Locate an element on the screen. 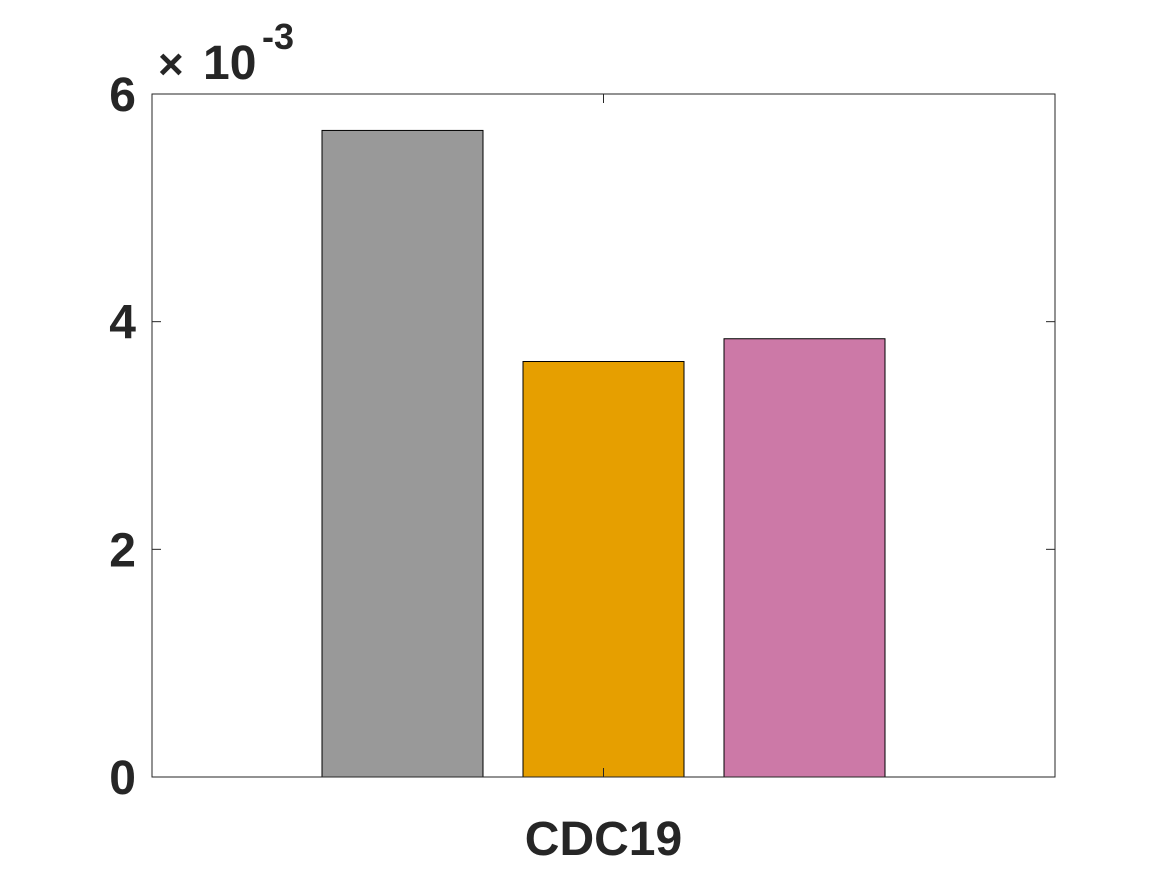 This screenshot has height=875, width=1167. y-tick-label: 0 is located at coordinates (122, 778).